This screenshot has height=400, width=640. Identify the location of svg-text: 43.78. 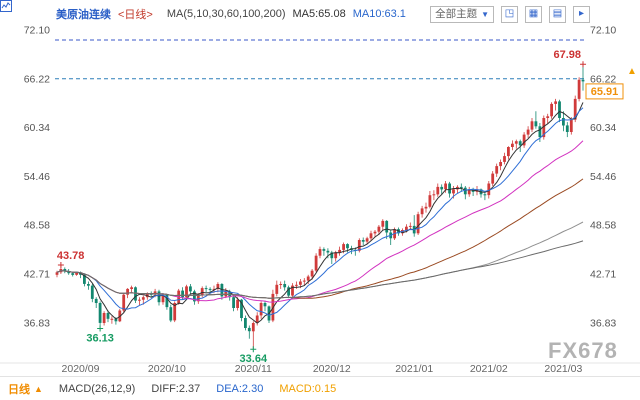
(71, 256).